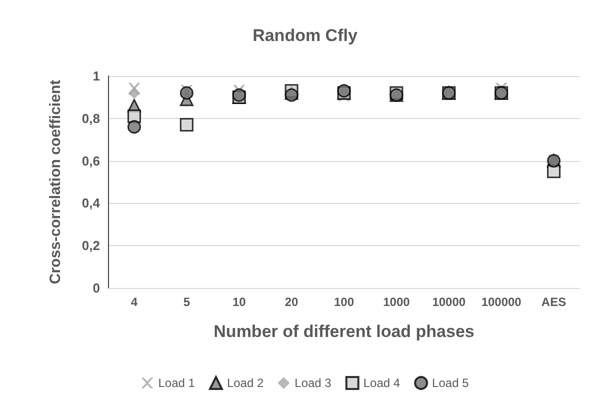  Describe the element at coordinates (91, 246) in the screenshot. I see `y-tick-label: 0,2` at that location.